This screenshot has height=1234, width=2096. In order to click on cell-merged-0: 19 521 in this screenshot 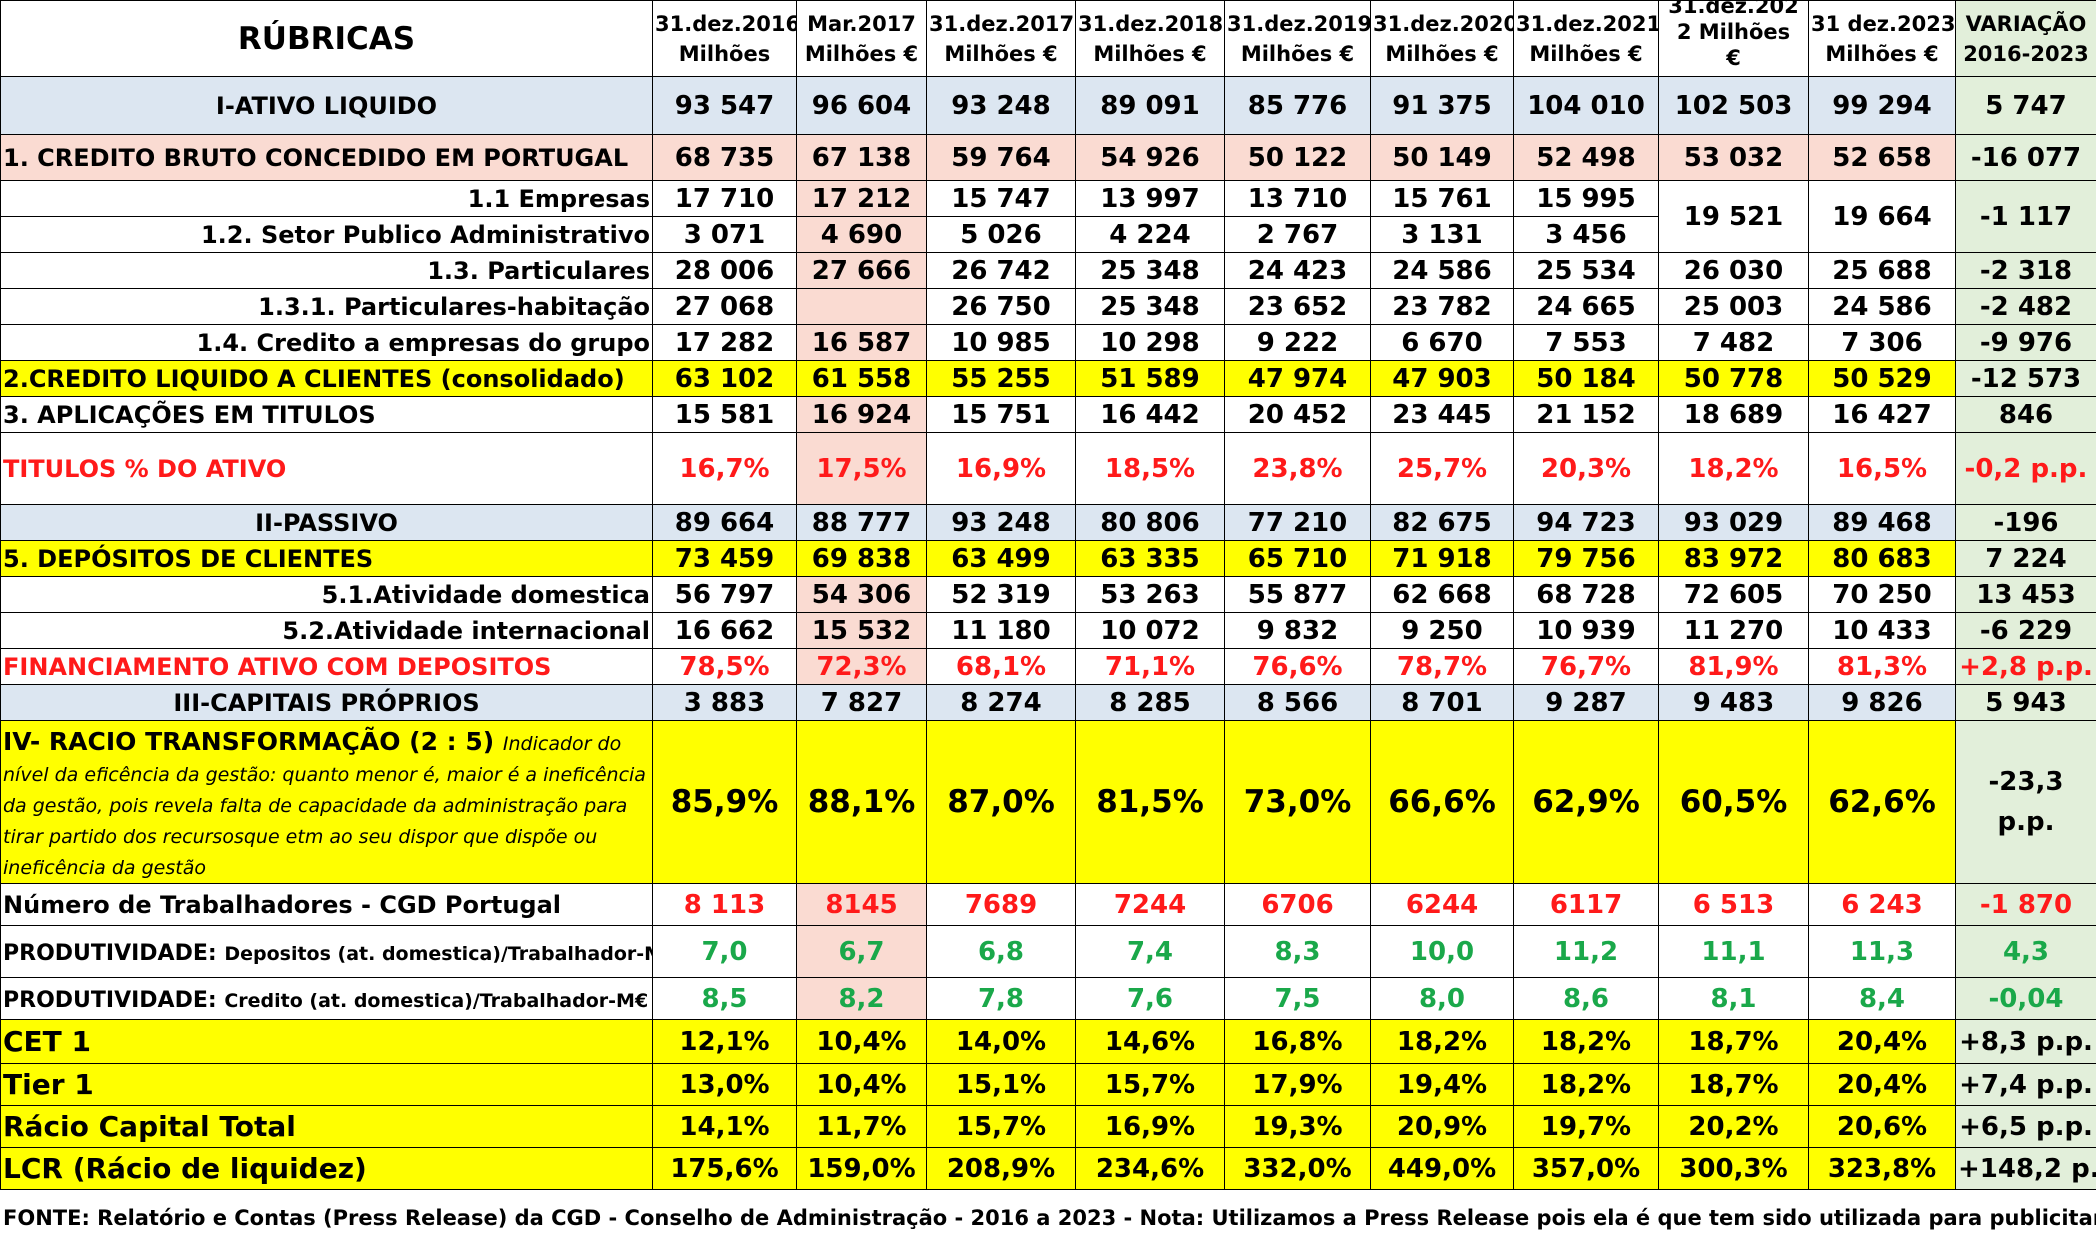, I will do `click(1733, 216)`.